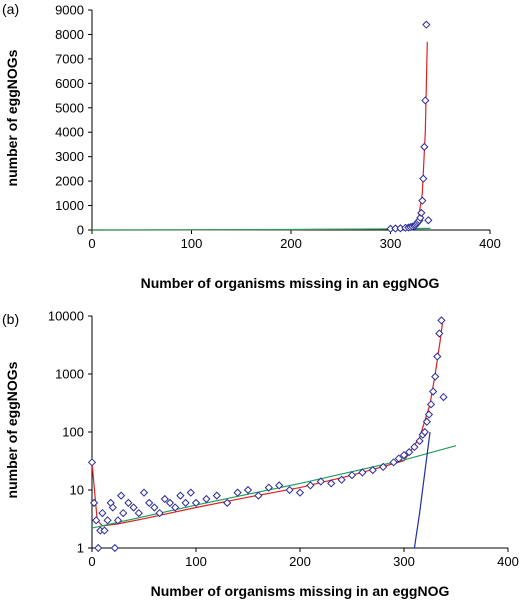 Image resolution: width=520 pixels, height=602 pixels. I want to click on panel-b-x-tick-label: 200, so click(300, 561).